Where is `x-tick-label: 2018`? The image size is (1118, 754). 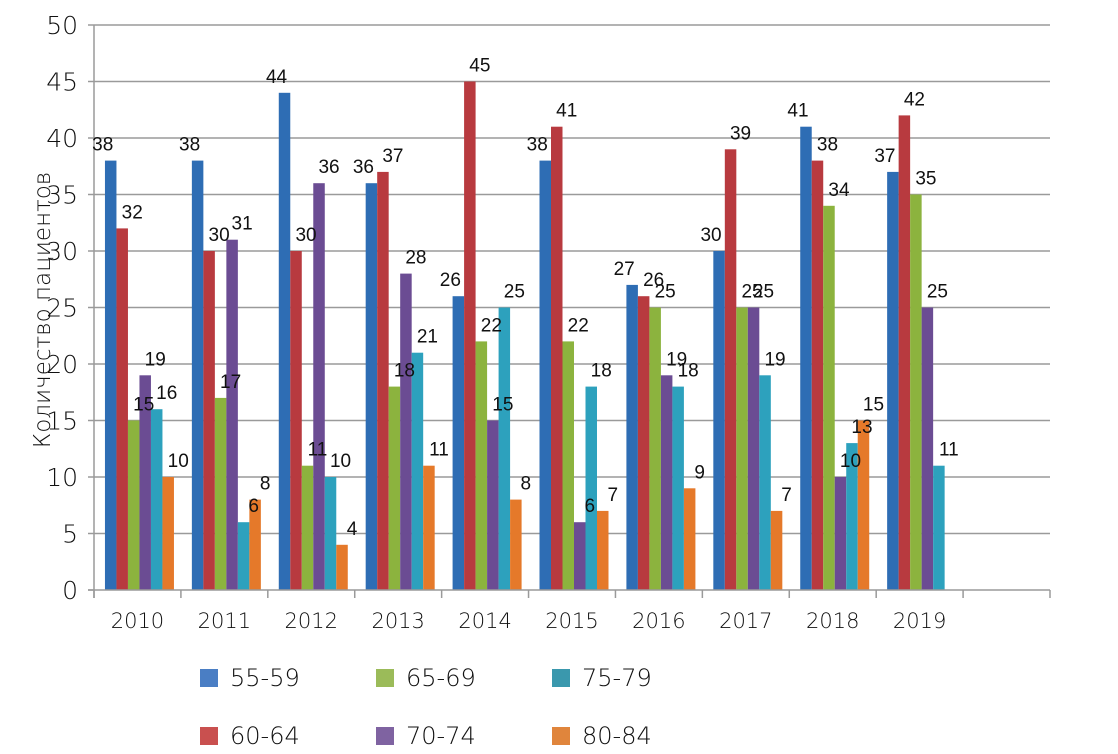
x-tick-label: 2018 is located at coordinates (832, 621).